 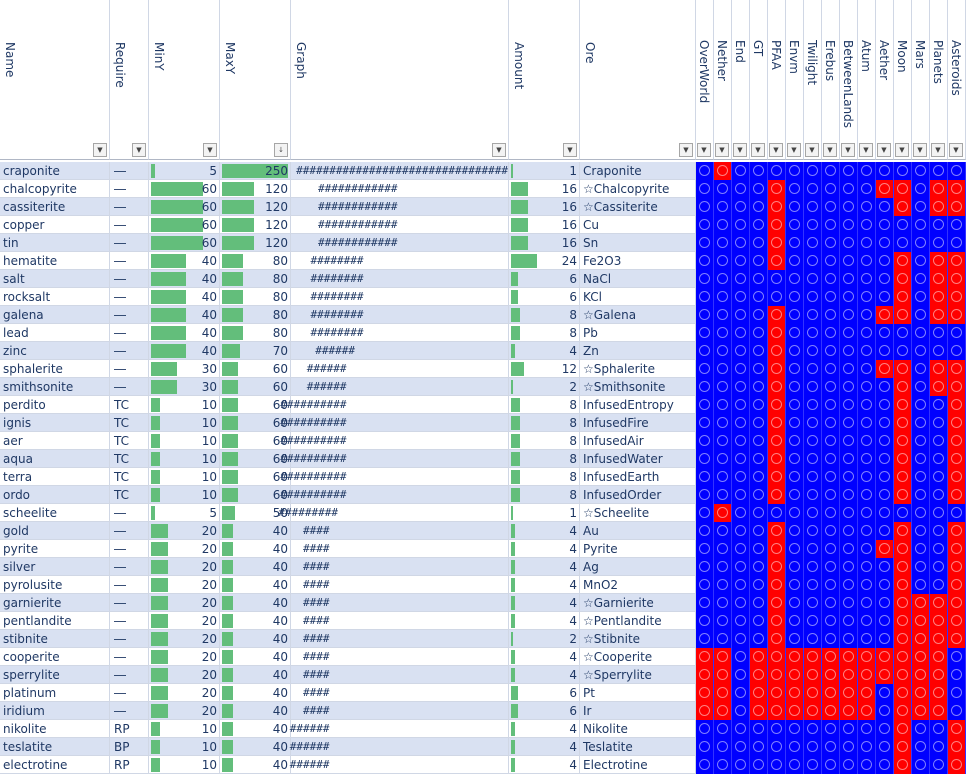 I want to click on column-header-require: Require ▼, so click(x=129, y=80).